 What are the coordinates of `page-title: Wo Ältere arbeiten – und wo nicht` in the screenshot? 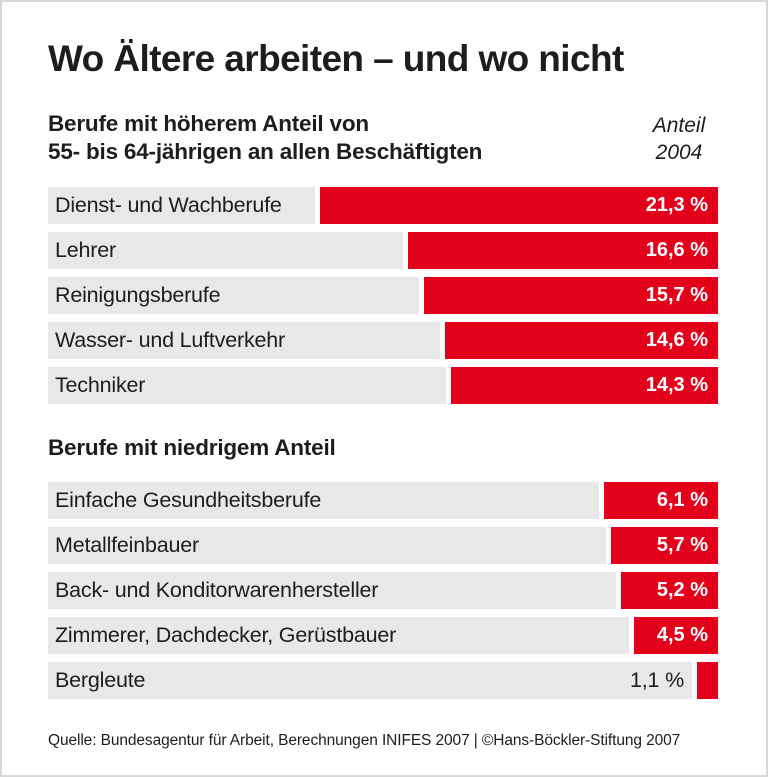 It's located at (336, 58).